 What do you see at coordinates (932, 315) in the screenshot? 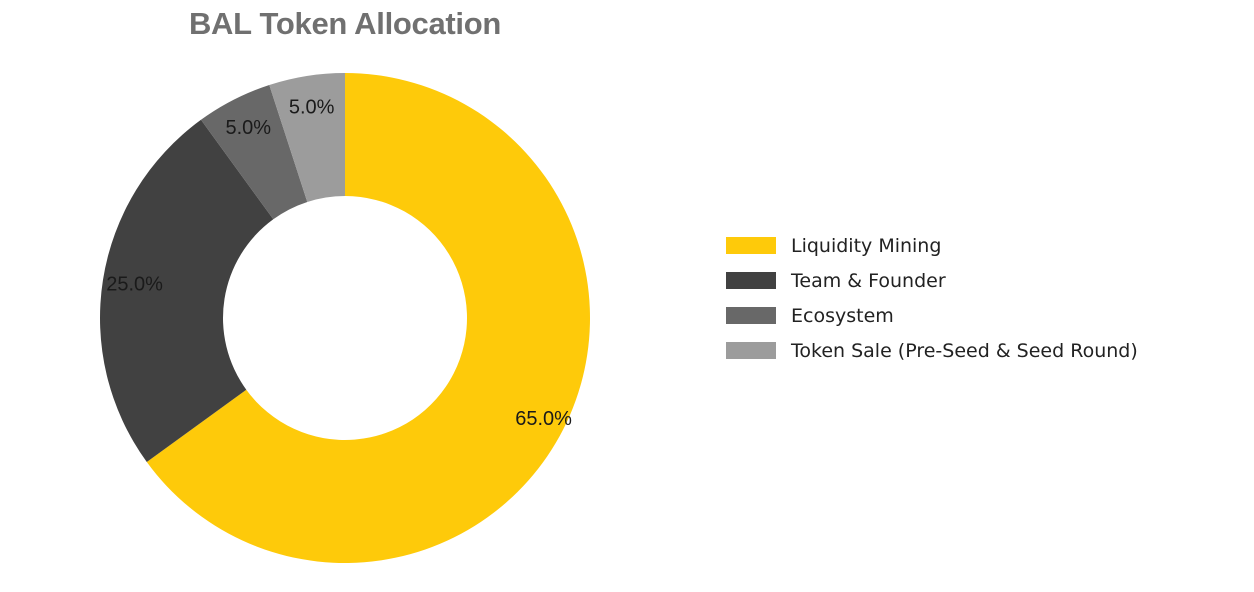
I see `legend-item-ecosystem: Ecosystem` at bounding box center [932, 315].